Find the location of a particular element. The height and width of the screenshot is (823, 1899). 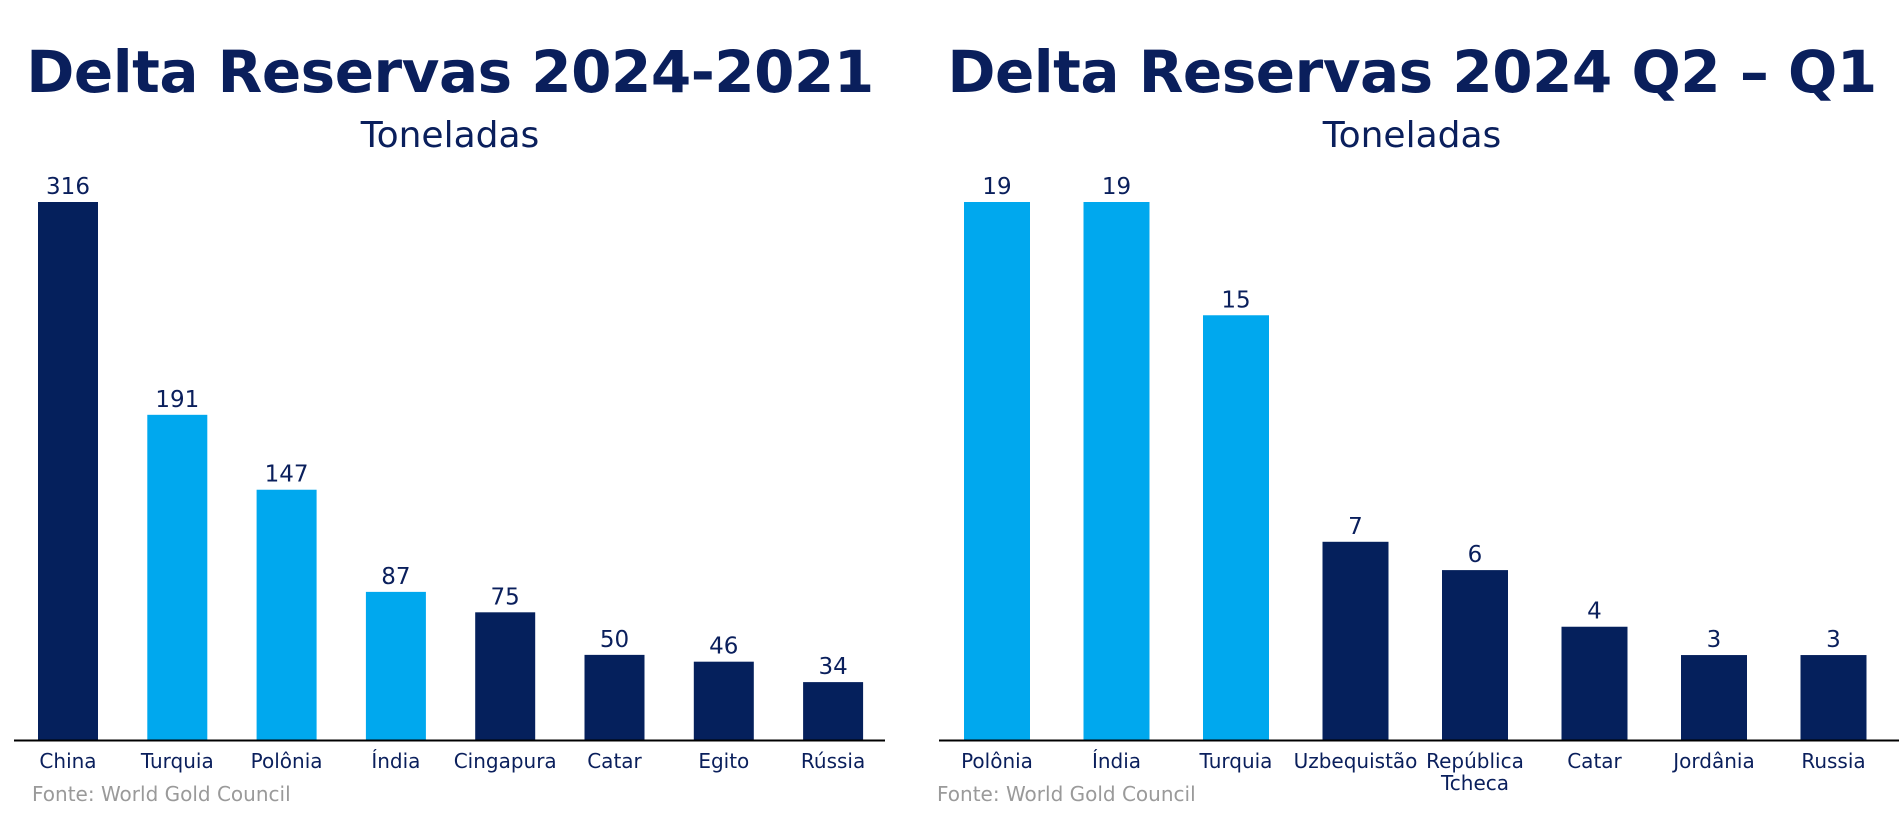

bar-russia is located at coordinates (1833, 697).